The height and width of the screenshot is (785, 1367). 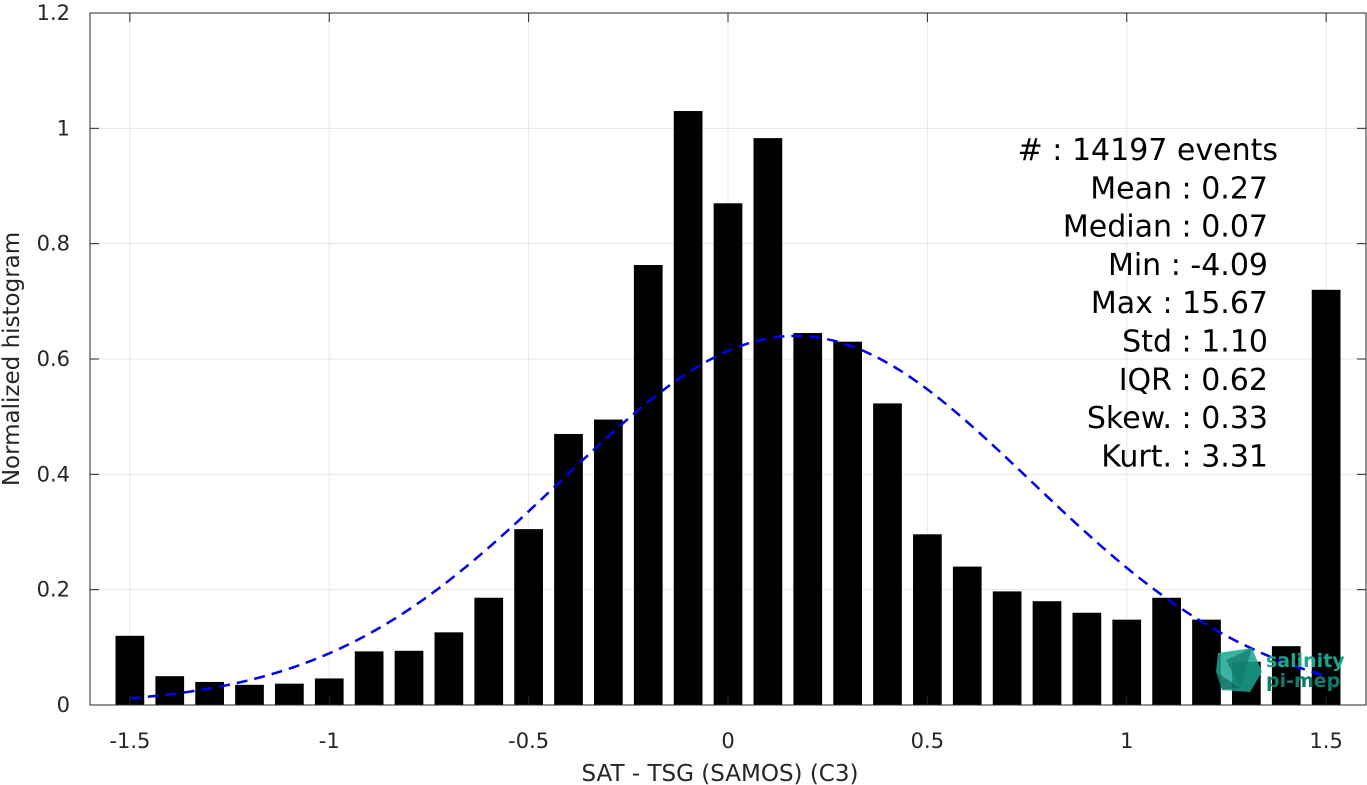 I want to click on y-tick-label: 1.2, so click(x=53, y=13).